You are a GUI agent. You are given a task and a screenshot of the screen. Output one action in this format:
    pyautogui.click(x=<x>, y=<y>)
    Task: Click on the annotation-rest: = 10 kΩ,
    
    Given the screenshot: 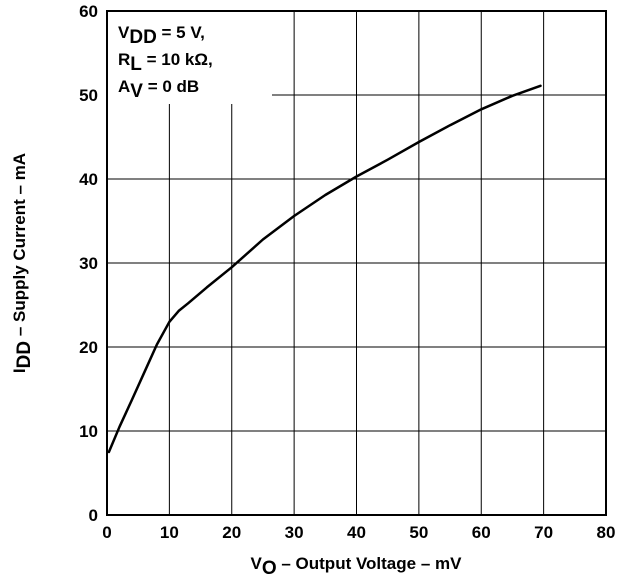 What is the action you would take?
    pyautogui.click(x=177, y=59)
    